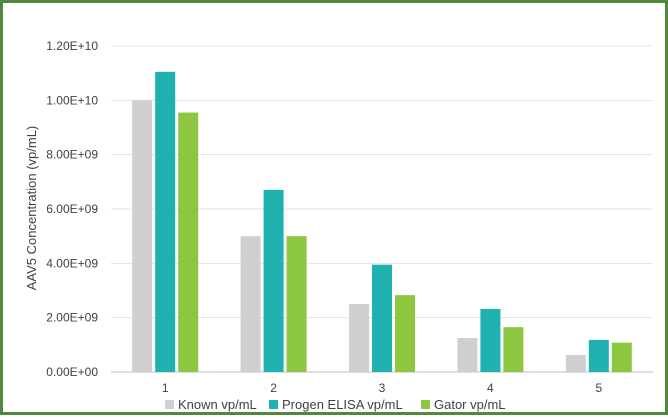  Describe the element at coordinates (342, 404) in the screenshot. I see `legend-label: Progen ELISA vp/mL` at that location.